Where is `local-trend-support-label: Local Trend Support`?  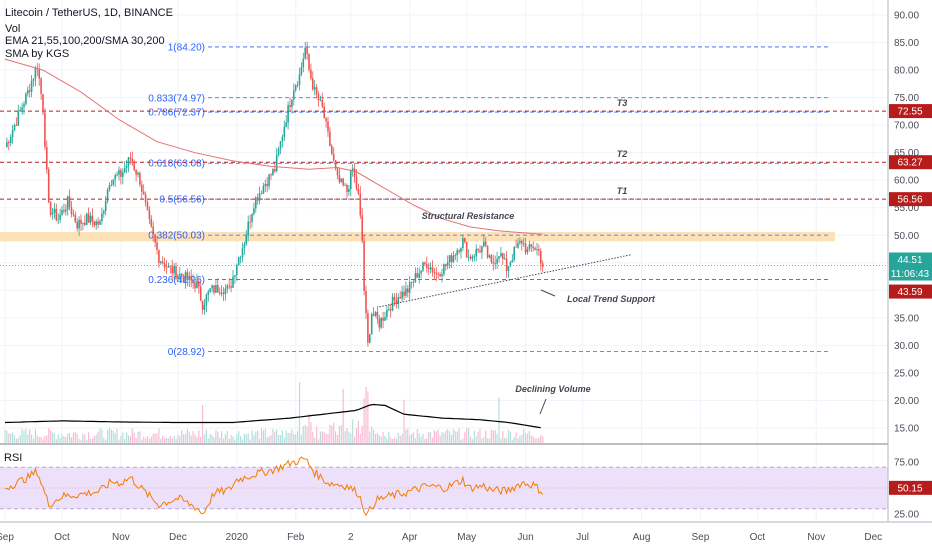
local-trend-support-label: Local Trend Support is located at coordinates (611, 299).